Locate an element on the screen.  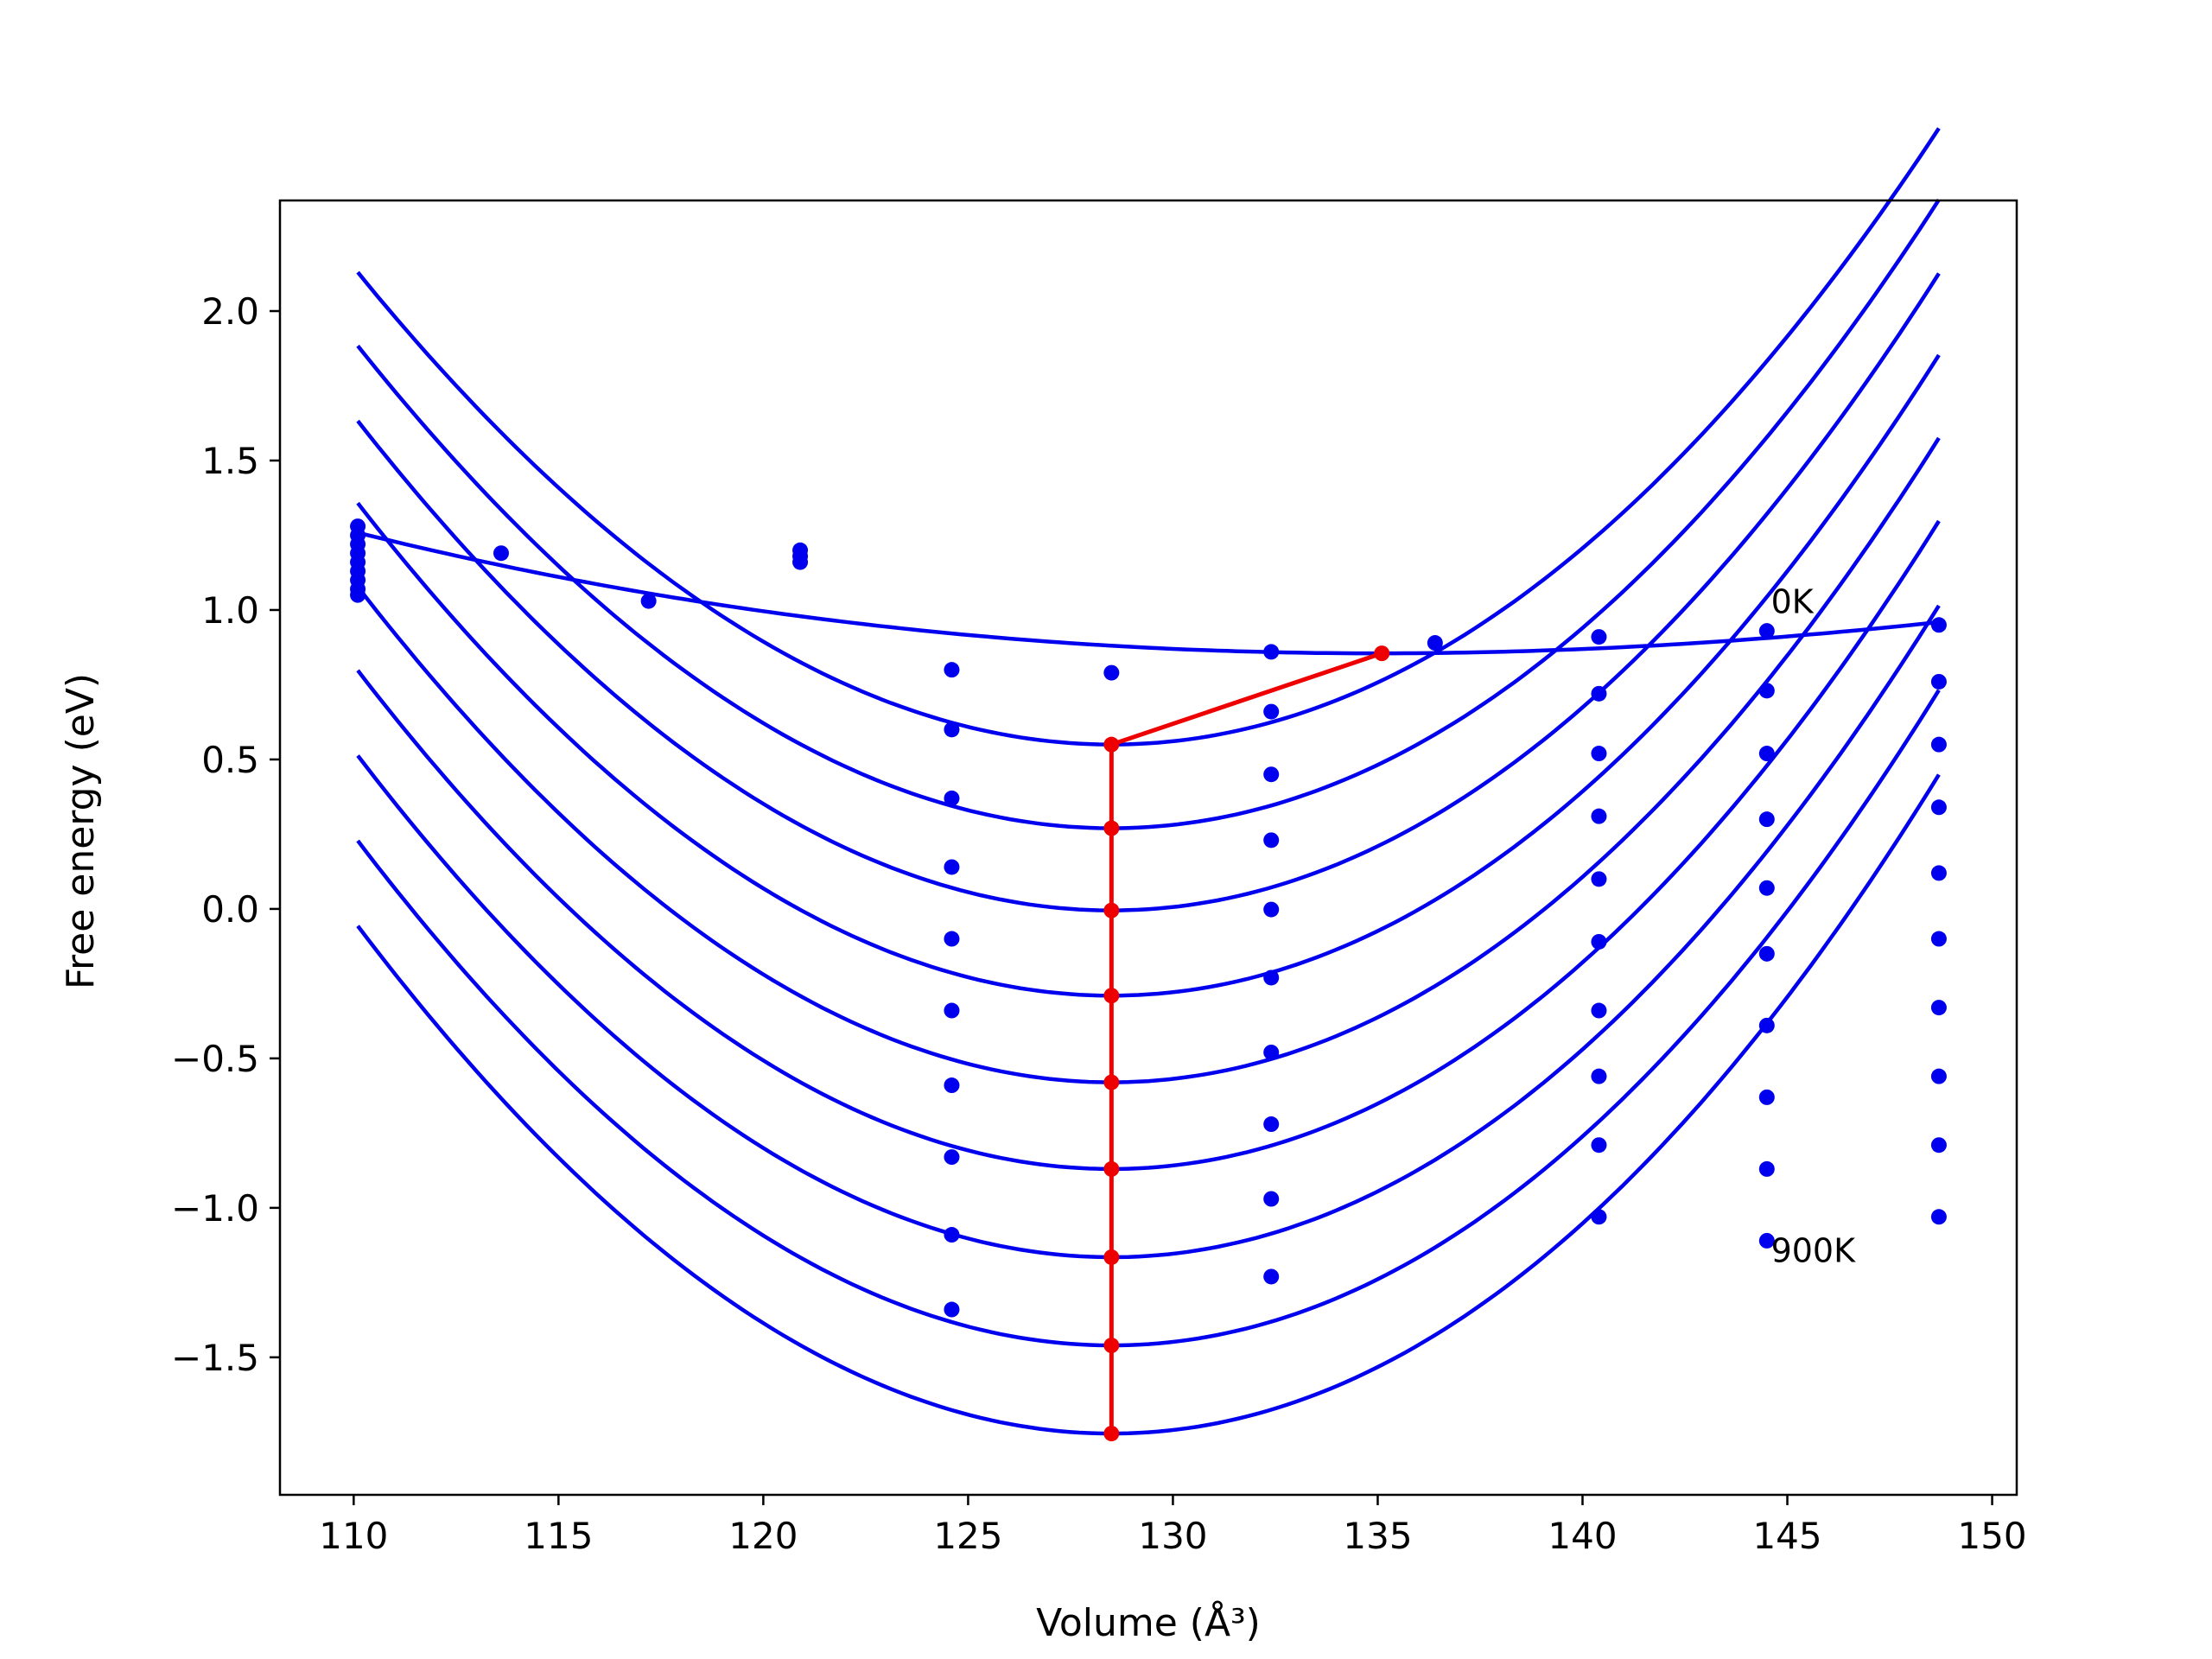
x-tick-label: 140 is located at coordinates (1582, 1536).